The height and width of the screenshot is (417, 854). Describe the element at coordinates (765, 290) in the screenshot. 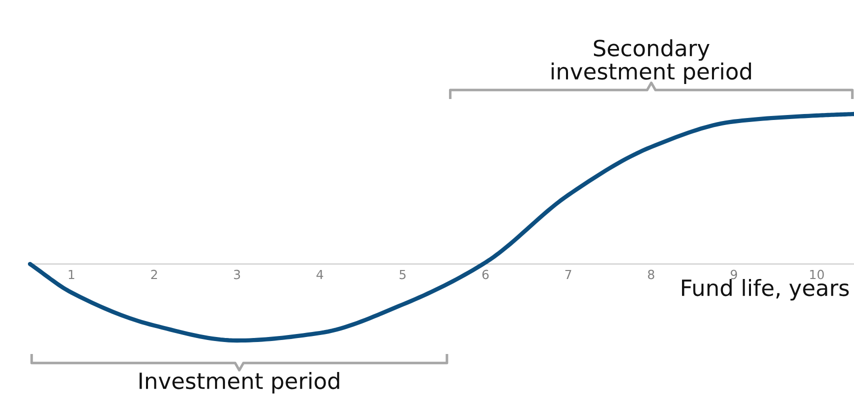

I see `x-axis-title: Fund life, years` at that location.